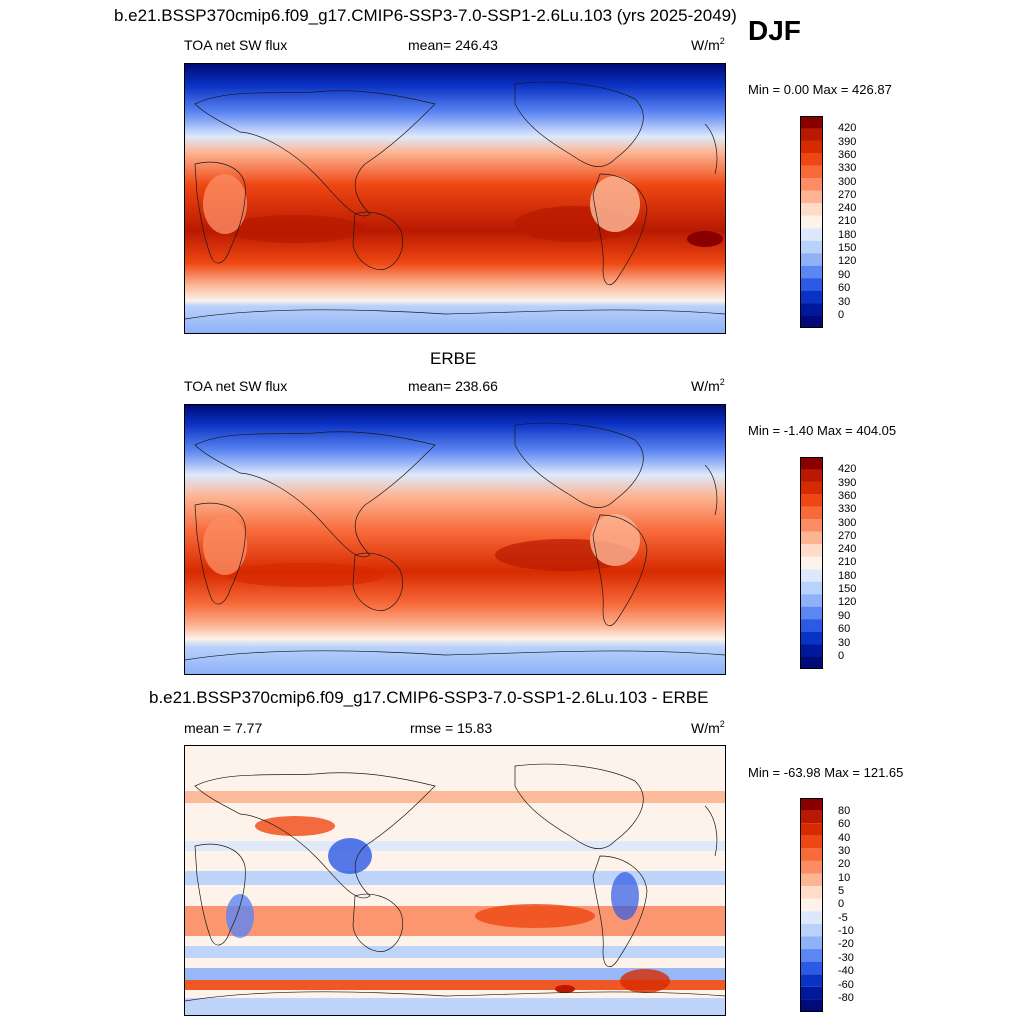  I want to click on panel2-tick: 210, so click(847, 562).